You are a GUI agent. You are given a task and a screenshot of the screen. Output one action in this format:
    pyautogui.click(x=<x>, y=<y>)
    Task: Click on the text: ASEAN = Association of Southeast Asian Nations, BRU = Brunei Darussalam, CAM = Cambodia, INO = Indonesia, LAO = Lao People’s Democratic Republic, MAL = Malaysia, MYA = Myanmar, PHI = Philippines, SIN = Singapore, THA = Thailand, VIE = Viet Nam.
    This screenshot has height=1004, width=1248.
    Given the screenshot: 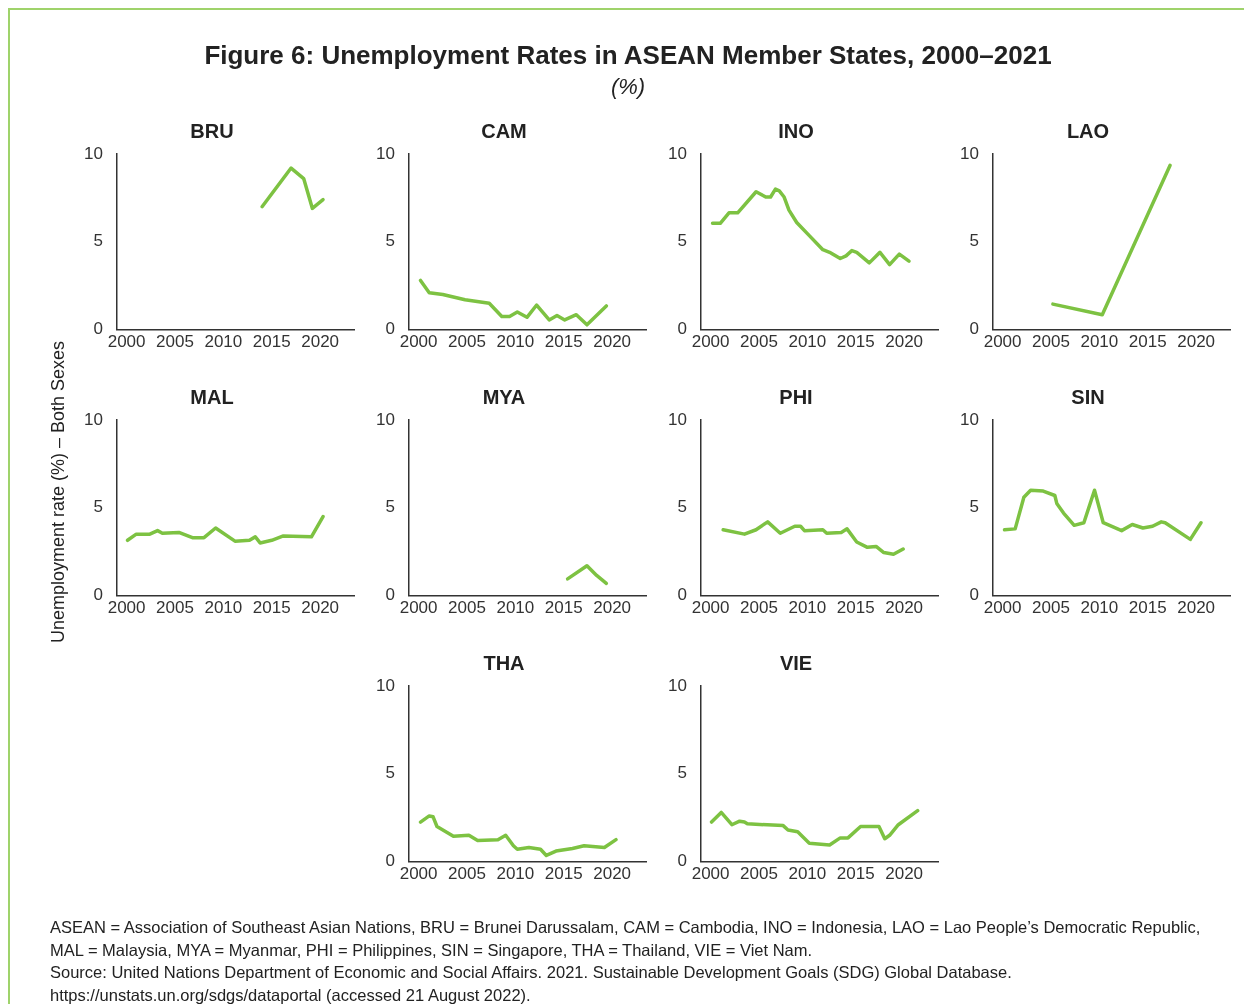 What is the action you would take?
    pyautogui.click(x=626, y=939)
    